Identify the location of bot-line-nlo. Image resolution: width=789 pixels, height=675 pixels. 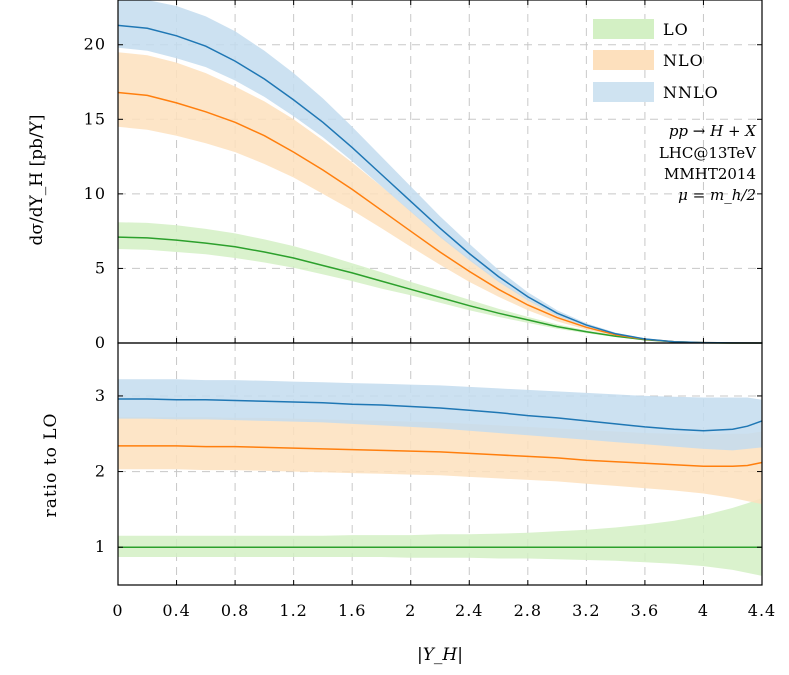
(440, 456).